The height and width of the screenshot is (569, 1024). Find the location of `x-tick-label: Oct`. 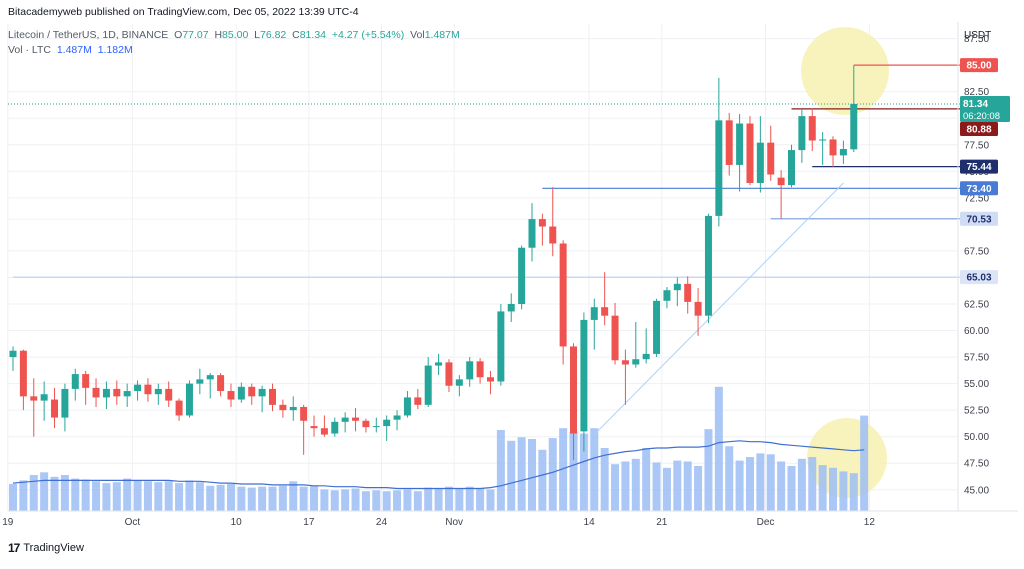

x-tick-label: Oct is located at coordinates (133, 522).